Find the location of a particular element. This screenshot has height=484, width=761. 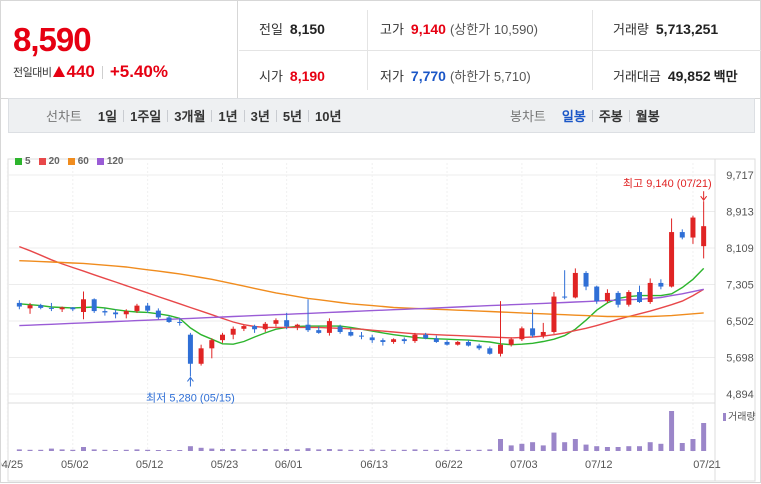

candle-daily: 일봉 is located at coordinates (573, 116).